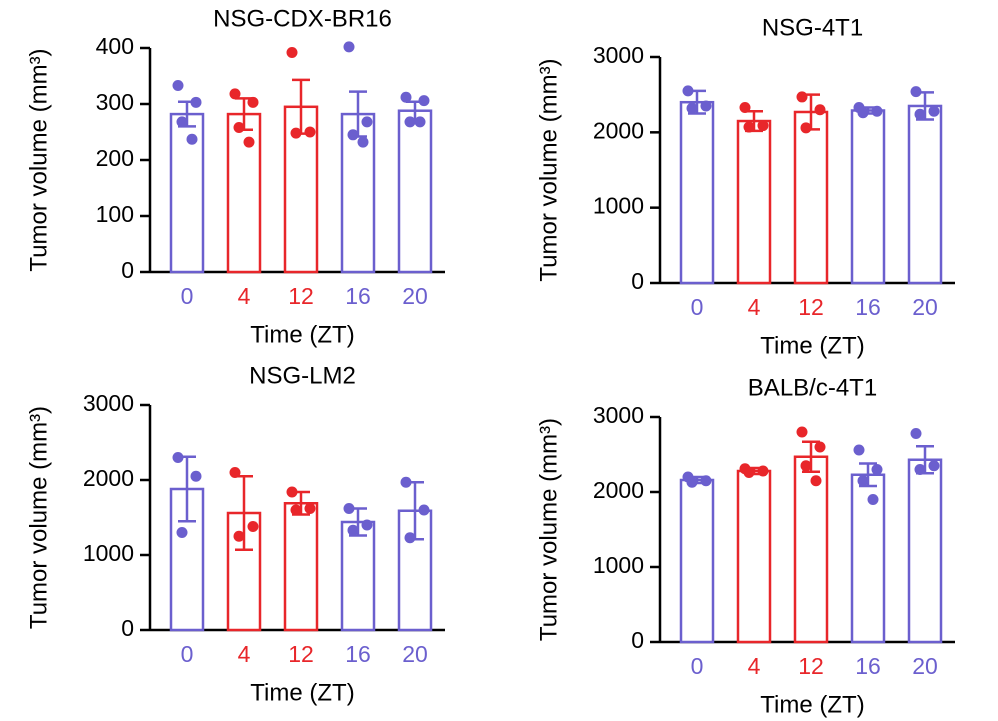 Image resolution: width=998 pixels, height=721 pixels. What do you see at coordinates (812, 27) in the screenshot?
I see `chart-title: NSG-4T1` at bounding box center [812, 27].